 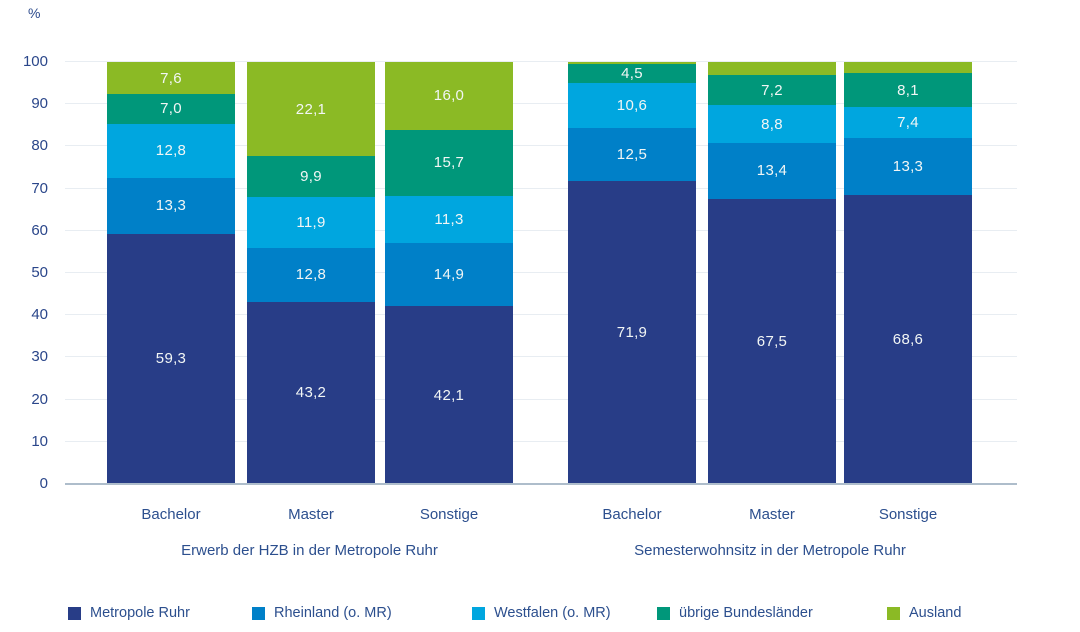 I want to click on bar-segment-brige-bundesl-nder: 7,0, so click(x=171, y=109).